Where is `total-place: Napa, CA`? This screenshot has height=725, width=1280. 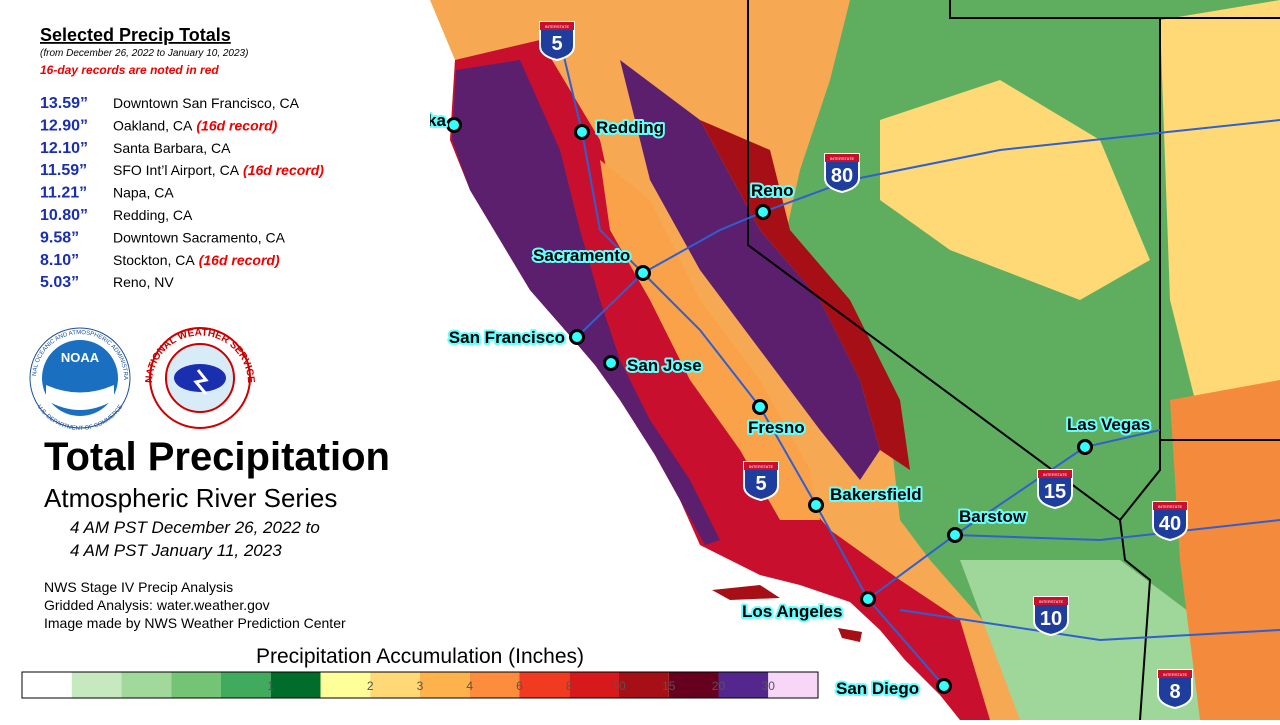 total-place: Napa, CA is located at coordinates (143, 193).